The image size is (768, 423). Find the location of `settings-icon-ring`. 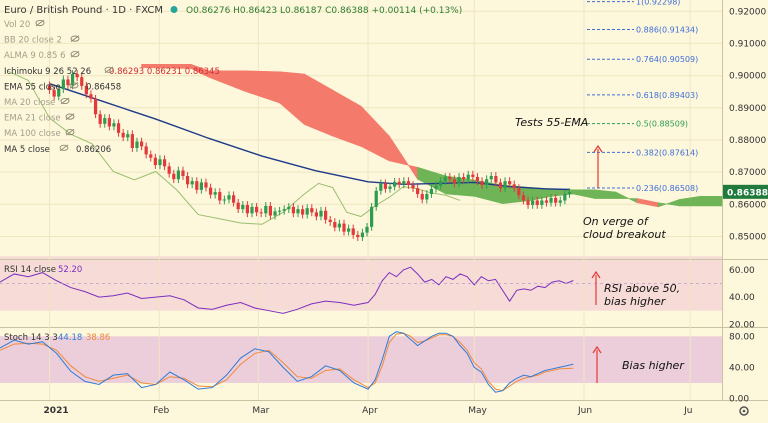

settings-icon-ring is located at coordinates (744, 411).